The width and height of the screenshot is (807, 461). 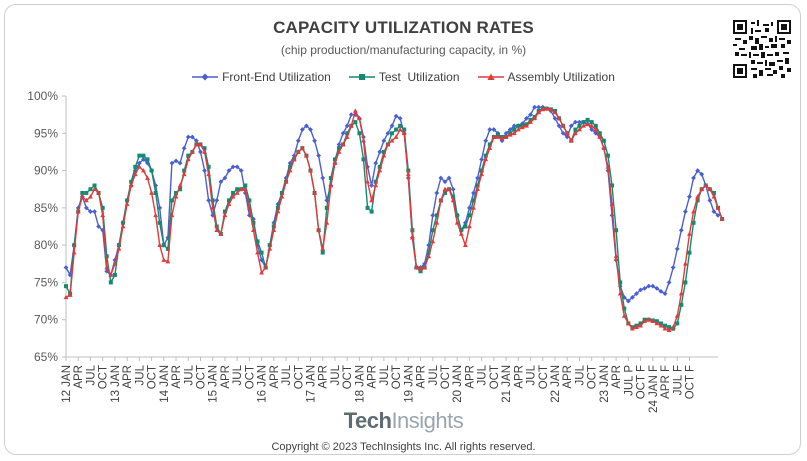 I want to click on y-tick-label: 90%, so click(x=46, y=171).